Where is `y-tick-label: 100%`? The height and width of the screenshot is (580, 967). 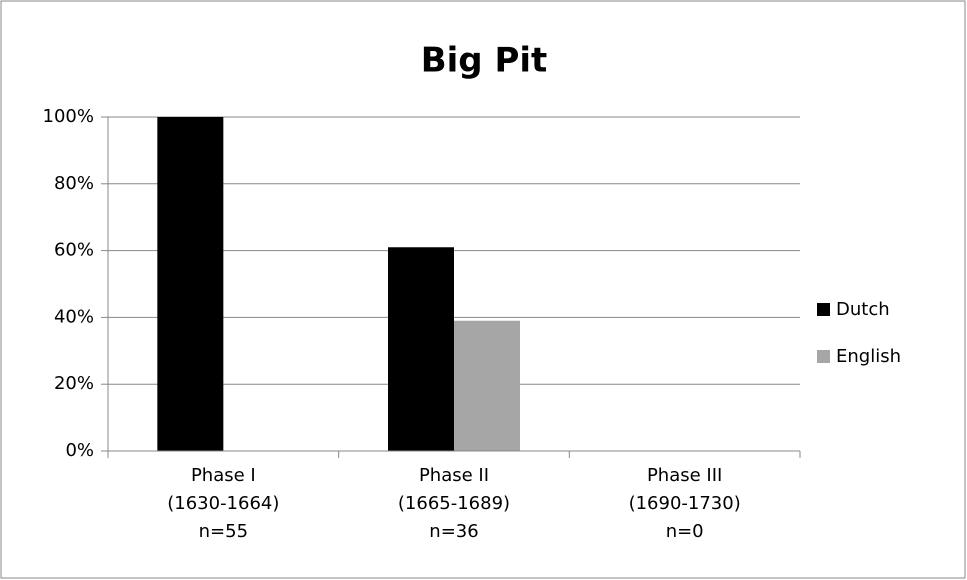 y-tick-label: 100% is located at coordinates (68, 116).